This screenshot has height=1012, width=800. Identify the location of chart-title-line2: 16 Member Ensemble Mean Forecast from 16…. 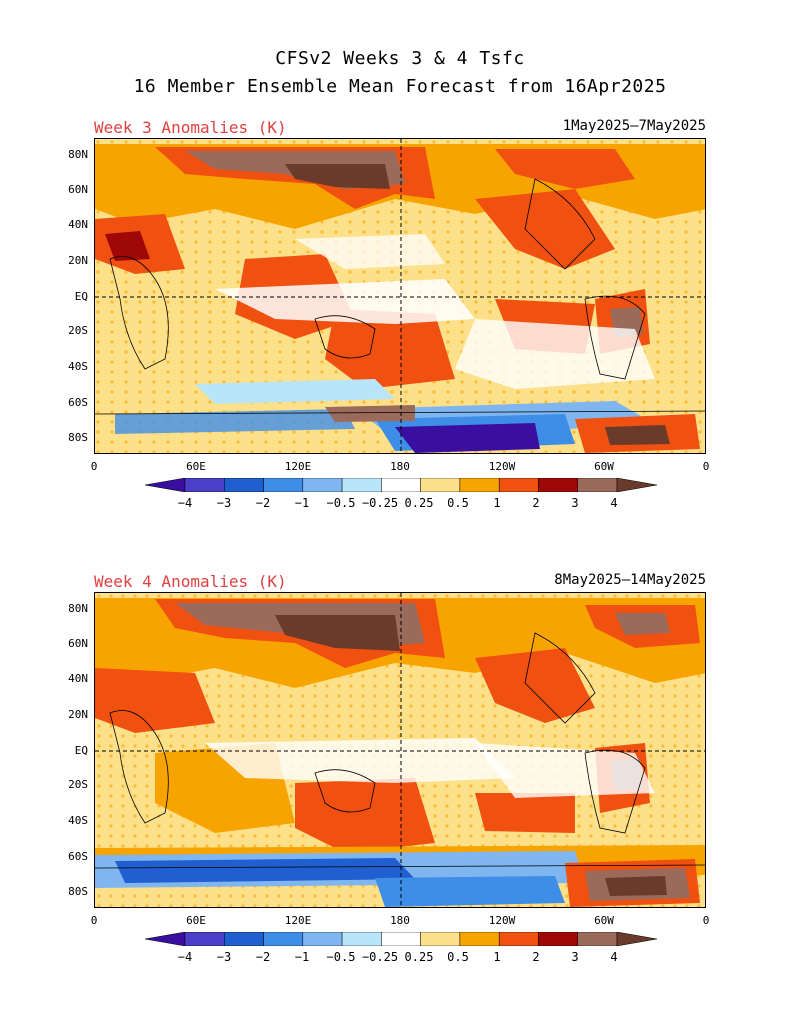
(400, 86).